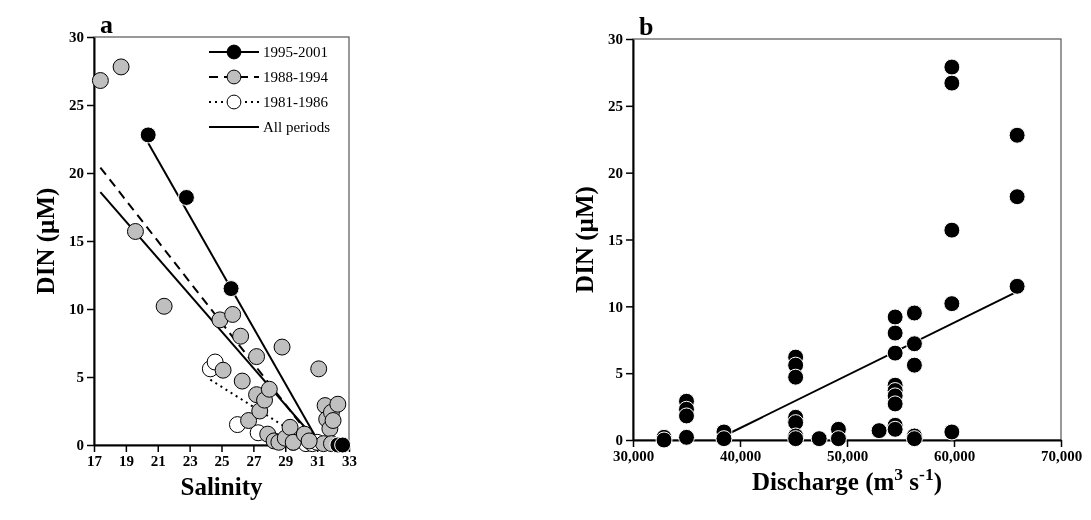  I want to click on x-tick-label: 70,000, so click(1061, 455).